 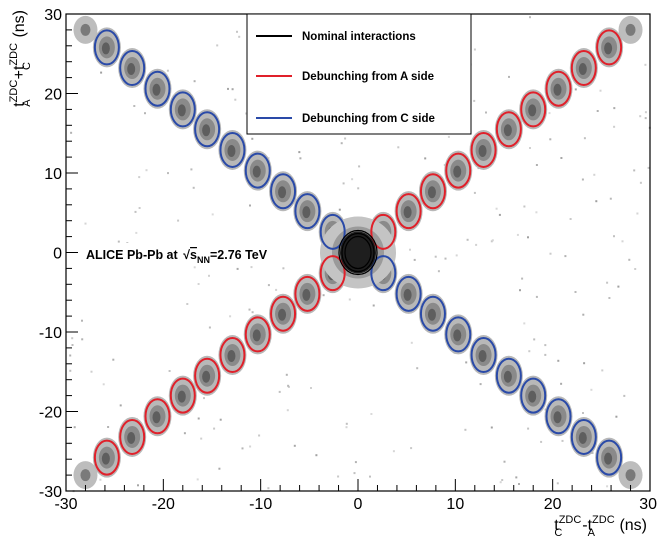 What do you see at coordinates (53, 174) in the screenshot?
I see `y-tick-label: 10` at bounding box center [53, 174].